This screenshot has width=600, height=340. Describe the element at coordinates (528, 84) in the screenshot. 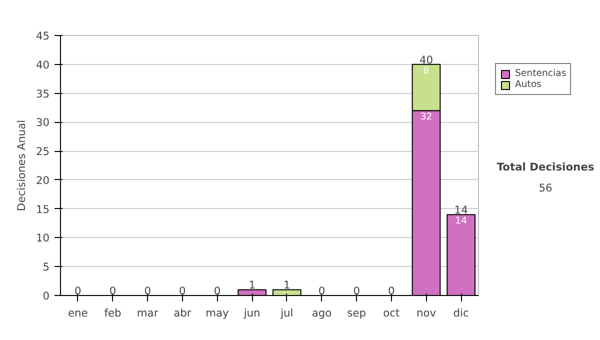

I see `legend-label: Autos` at that location.